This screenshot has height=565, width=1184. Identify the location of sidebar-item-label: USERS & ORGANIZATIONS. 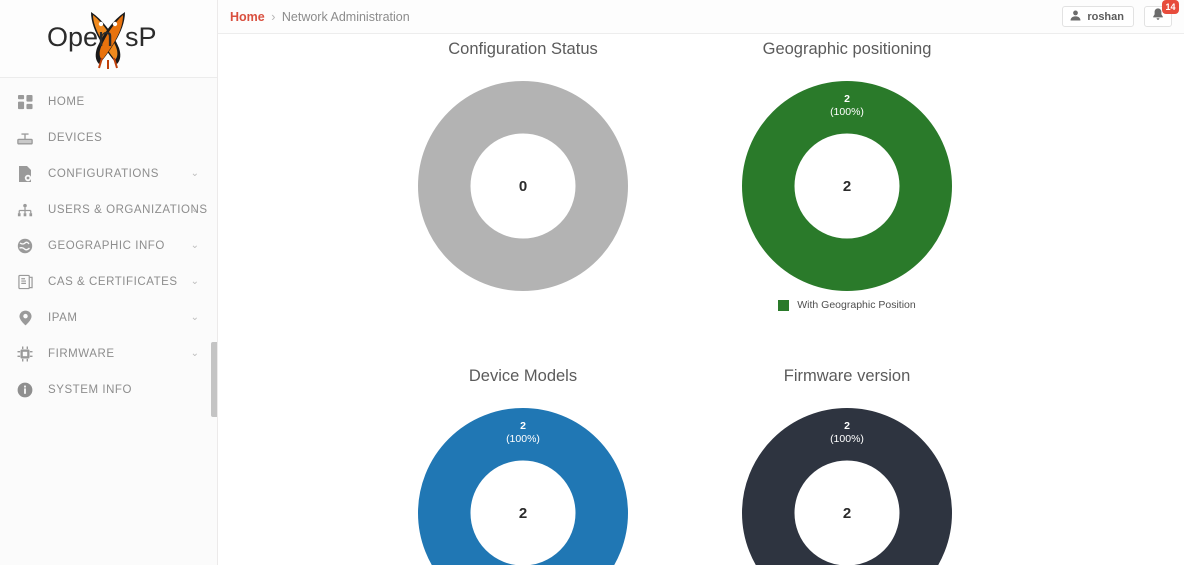
(128, 210).